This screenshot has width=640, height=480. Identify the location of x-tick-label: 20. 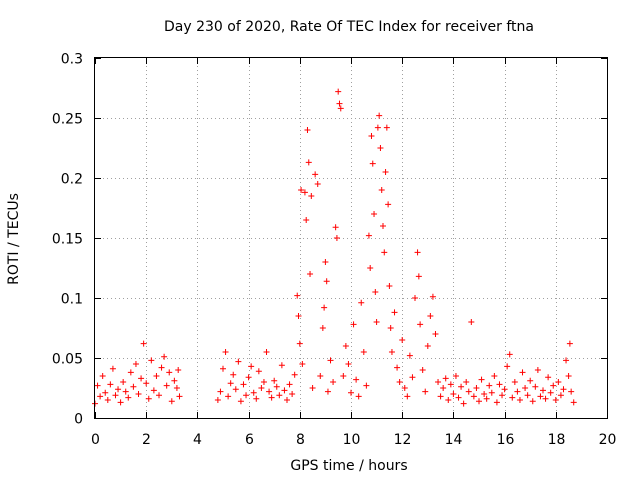
(608, 440).